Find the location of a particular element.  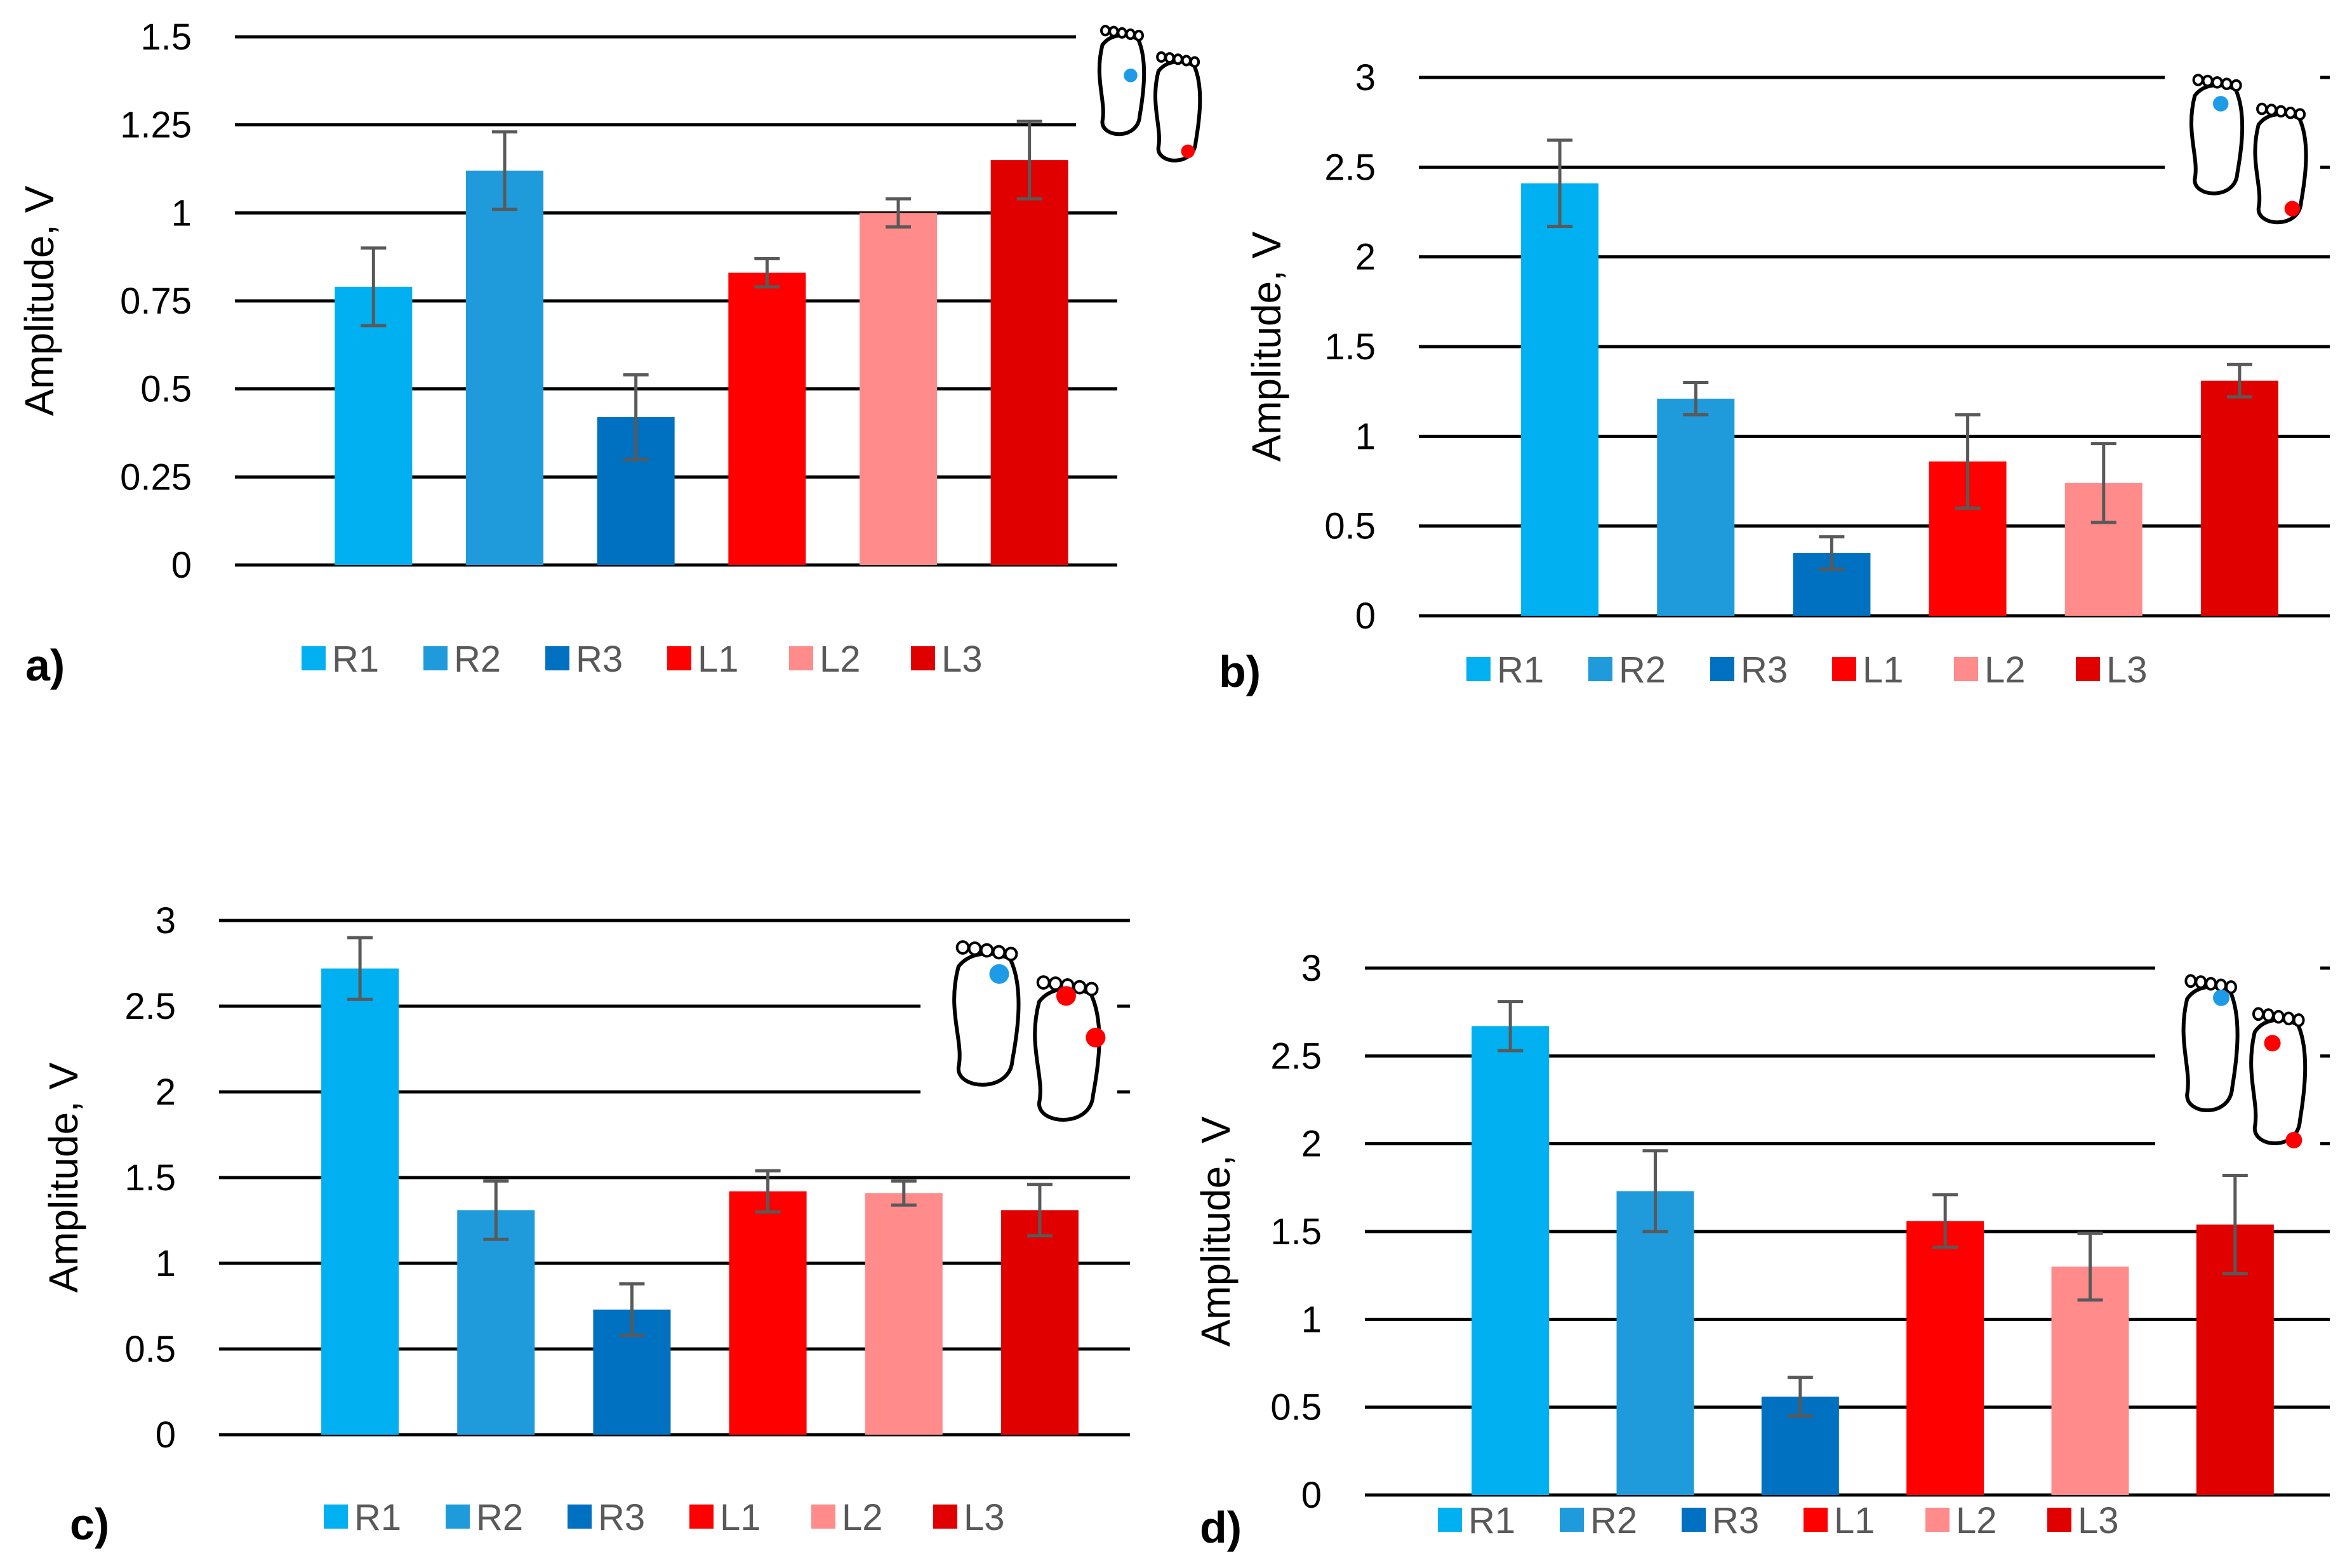

bar-L1 is located at coordinates (767, 419).